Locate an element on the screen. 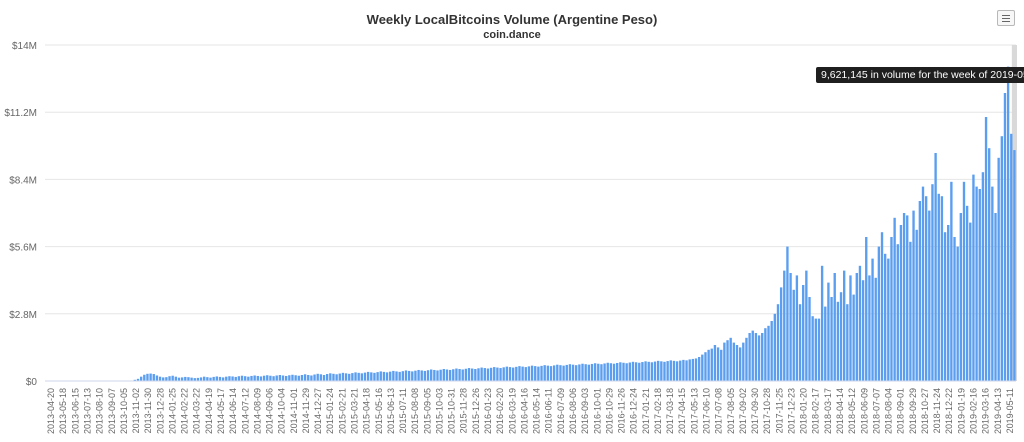 Image resolution: width=1024 pixels, height=442 pixels. x-tick-label: 2014-11-29 is located at coordinates (306, 410).